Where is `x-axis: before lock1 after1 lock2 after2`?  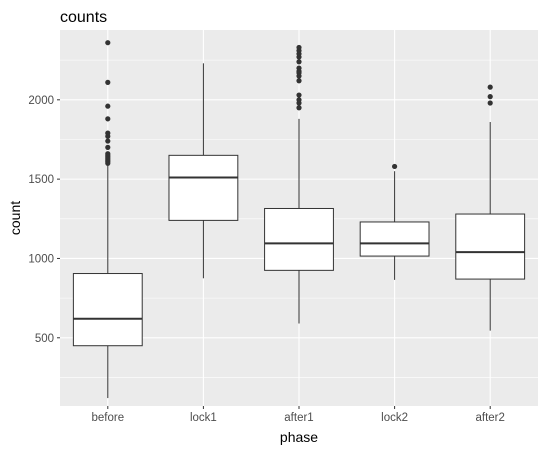
x-axis: before lock1 after1 lock2 after2 is located at coordinates (298, 415).